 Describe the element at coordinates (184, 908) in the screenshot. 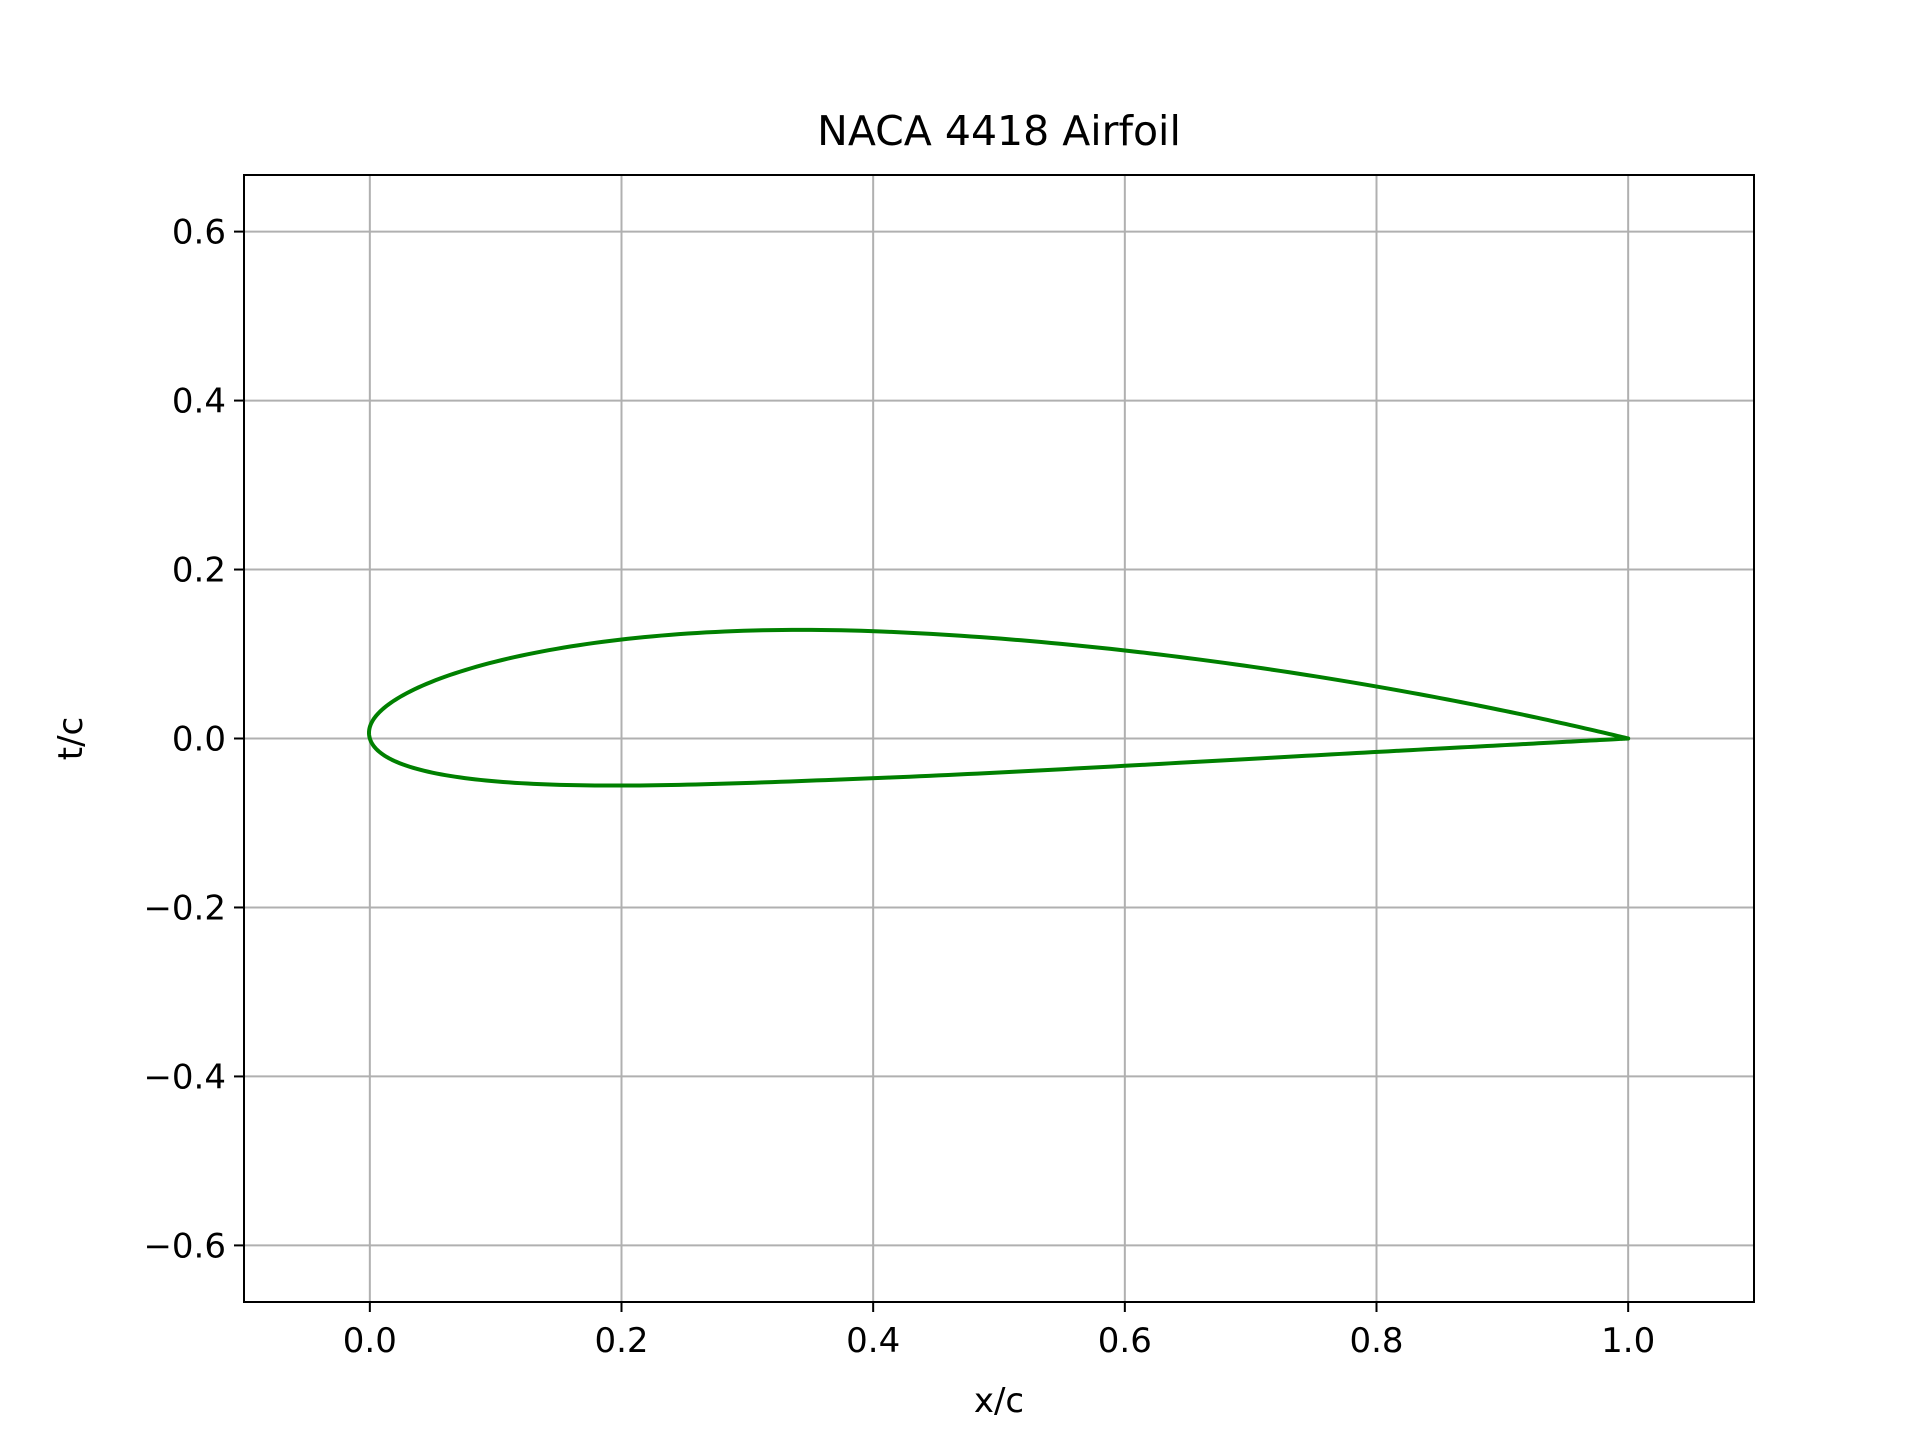

I see `y-tick-label: −0.2` at that location.